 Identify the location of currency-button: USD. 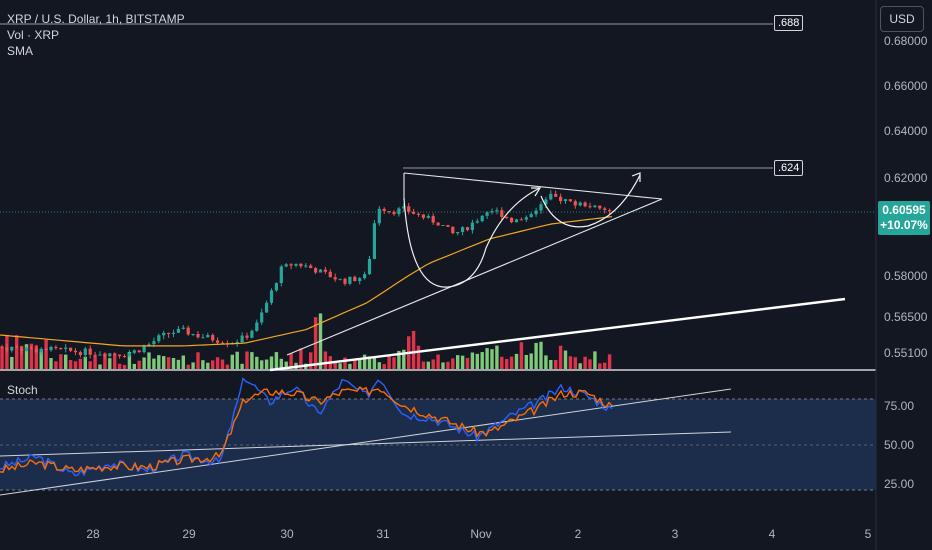
(902, 19).